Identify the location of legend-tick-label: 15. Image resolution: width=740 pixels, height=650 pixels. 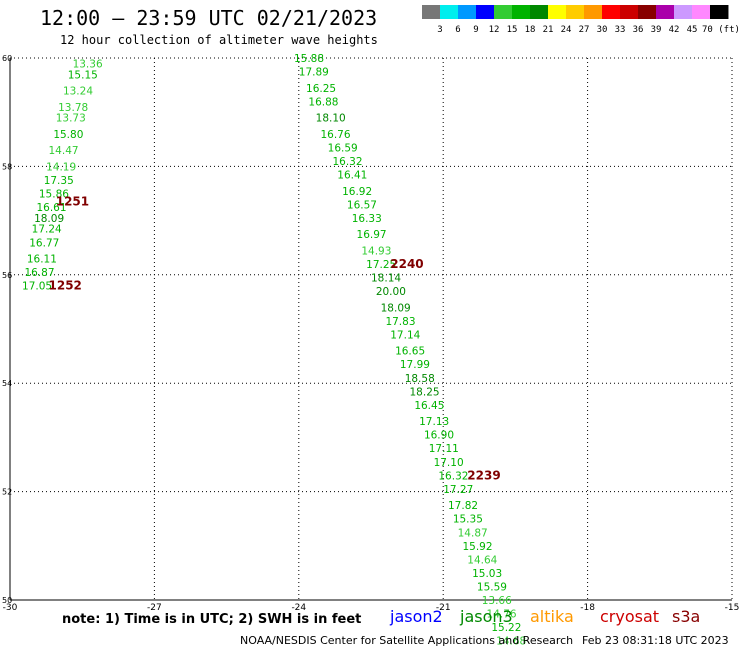
(512, 30).